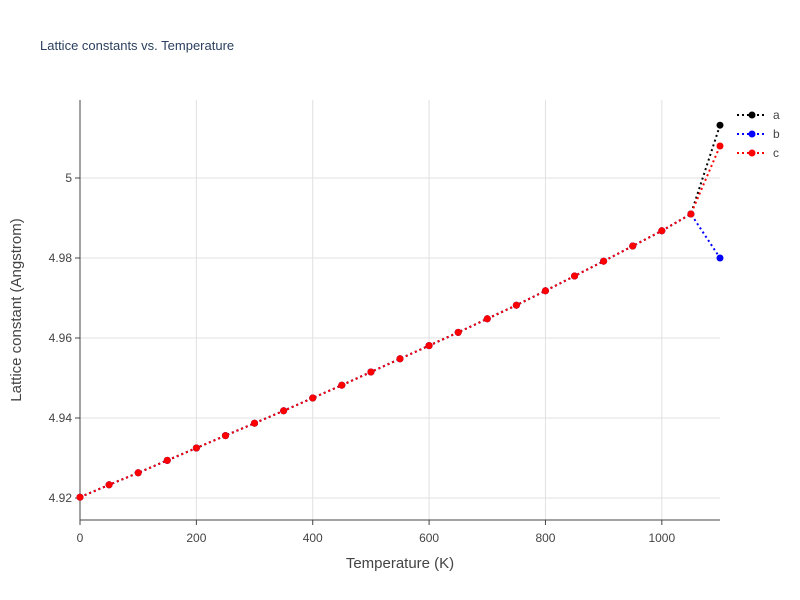 The height and width of the screenshot is (600, 800). I want to click on x-tick-label: 1000, so click(661, 538).